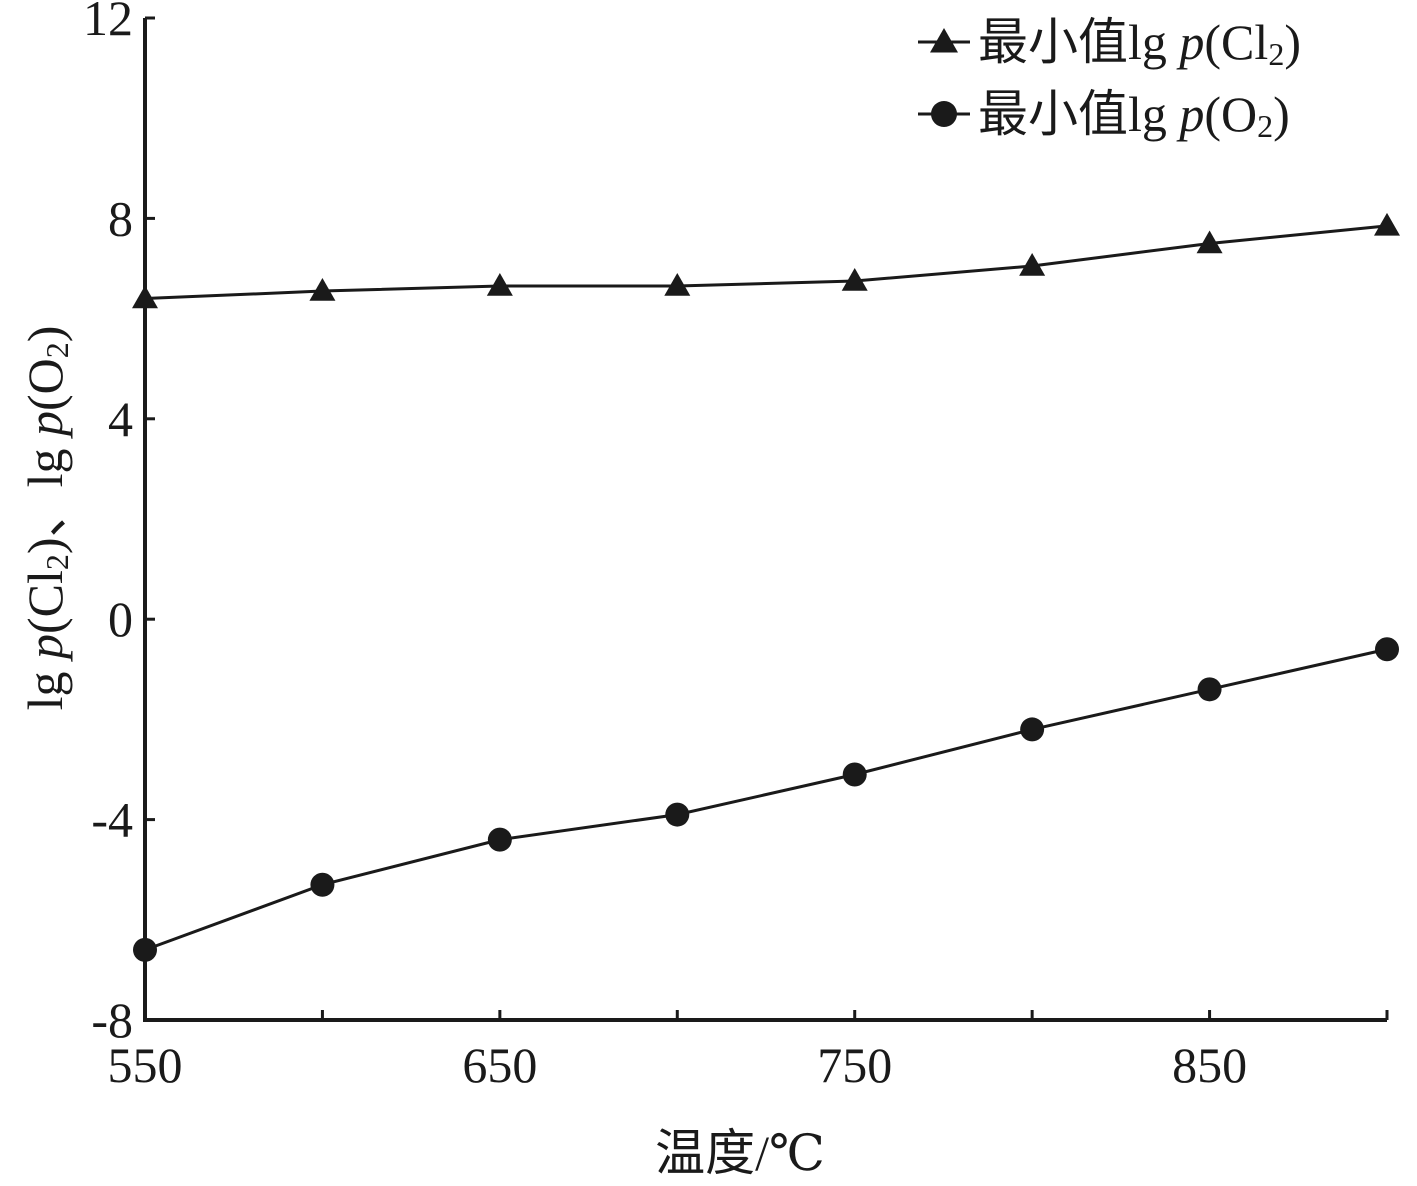  Describe the element at coordinates (944, 40) in the screenshot. I see `legend-marker-triangle` at that location.